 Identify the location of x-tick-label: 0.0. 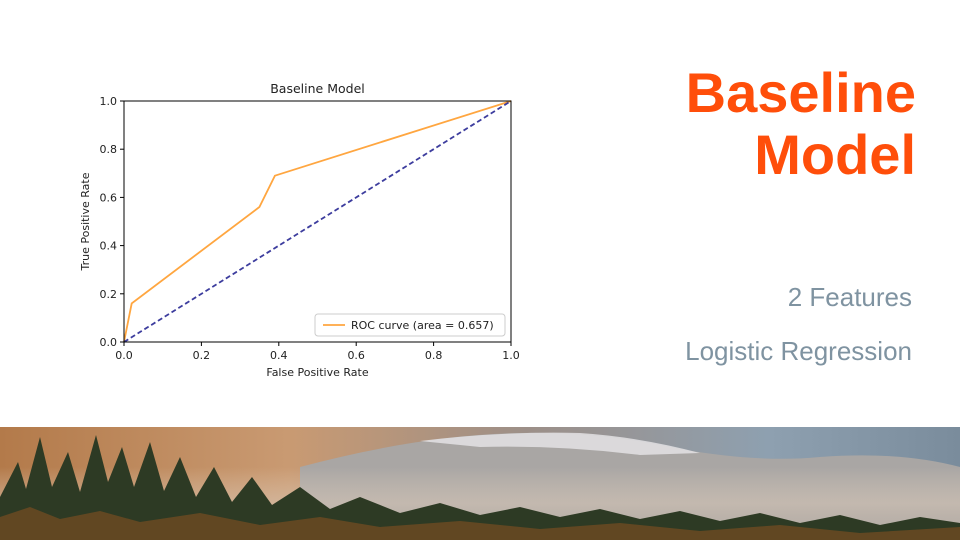
(124, 355).